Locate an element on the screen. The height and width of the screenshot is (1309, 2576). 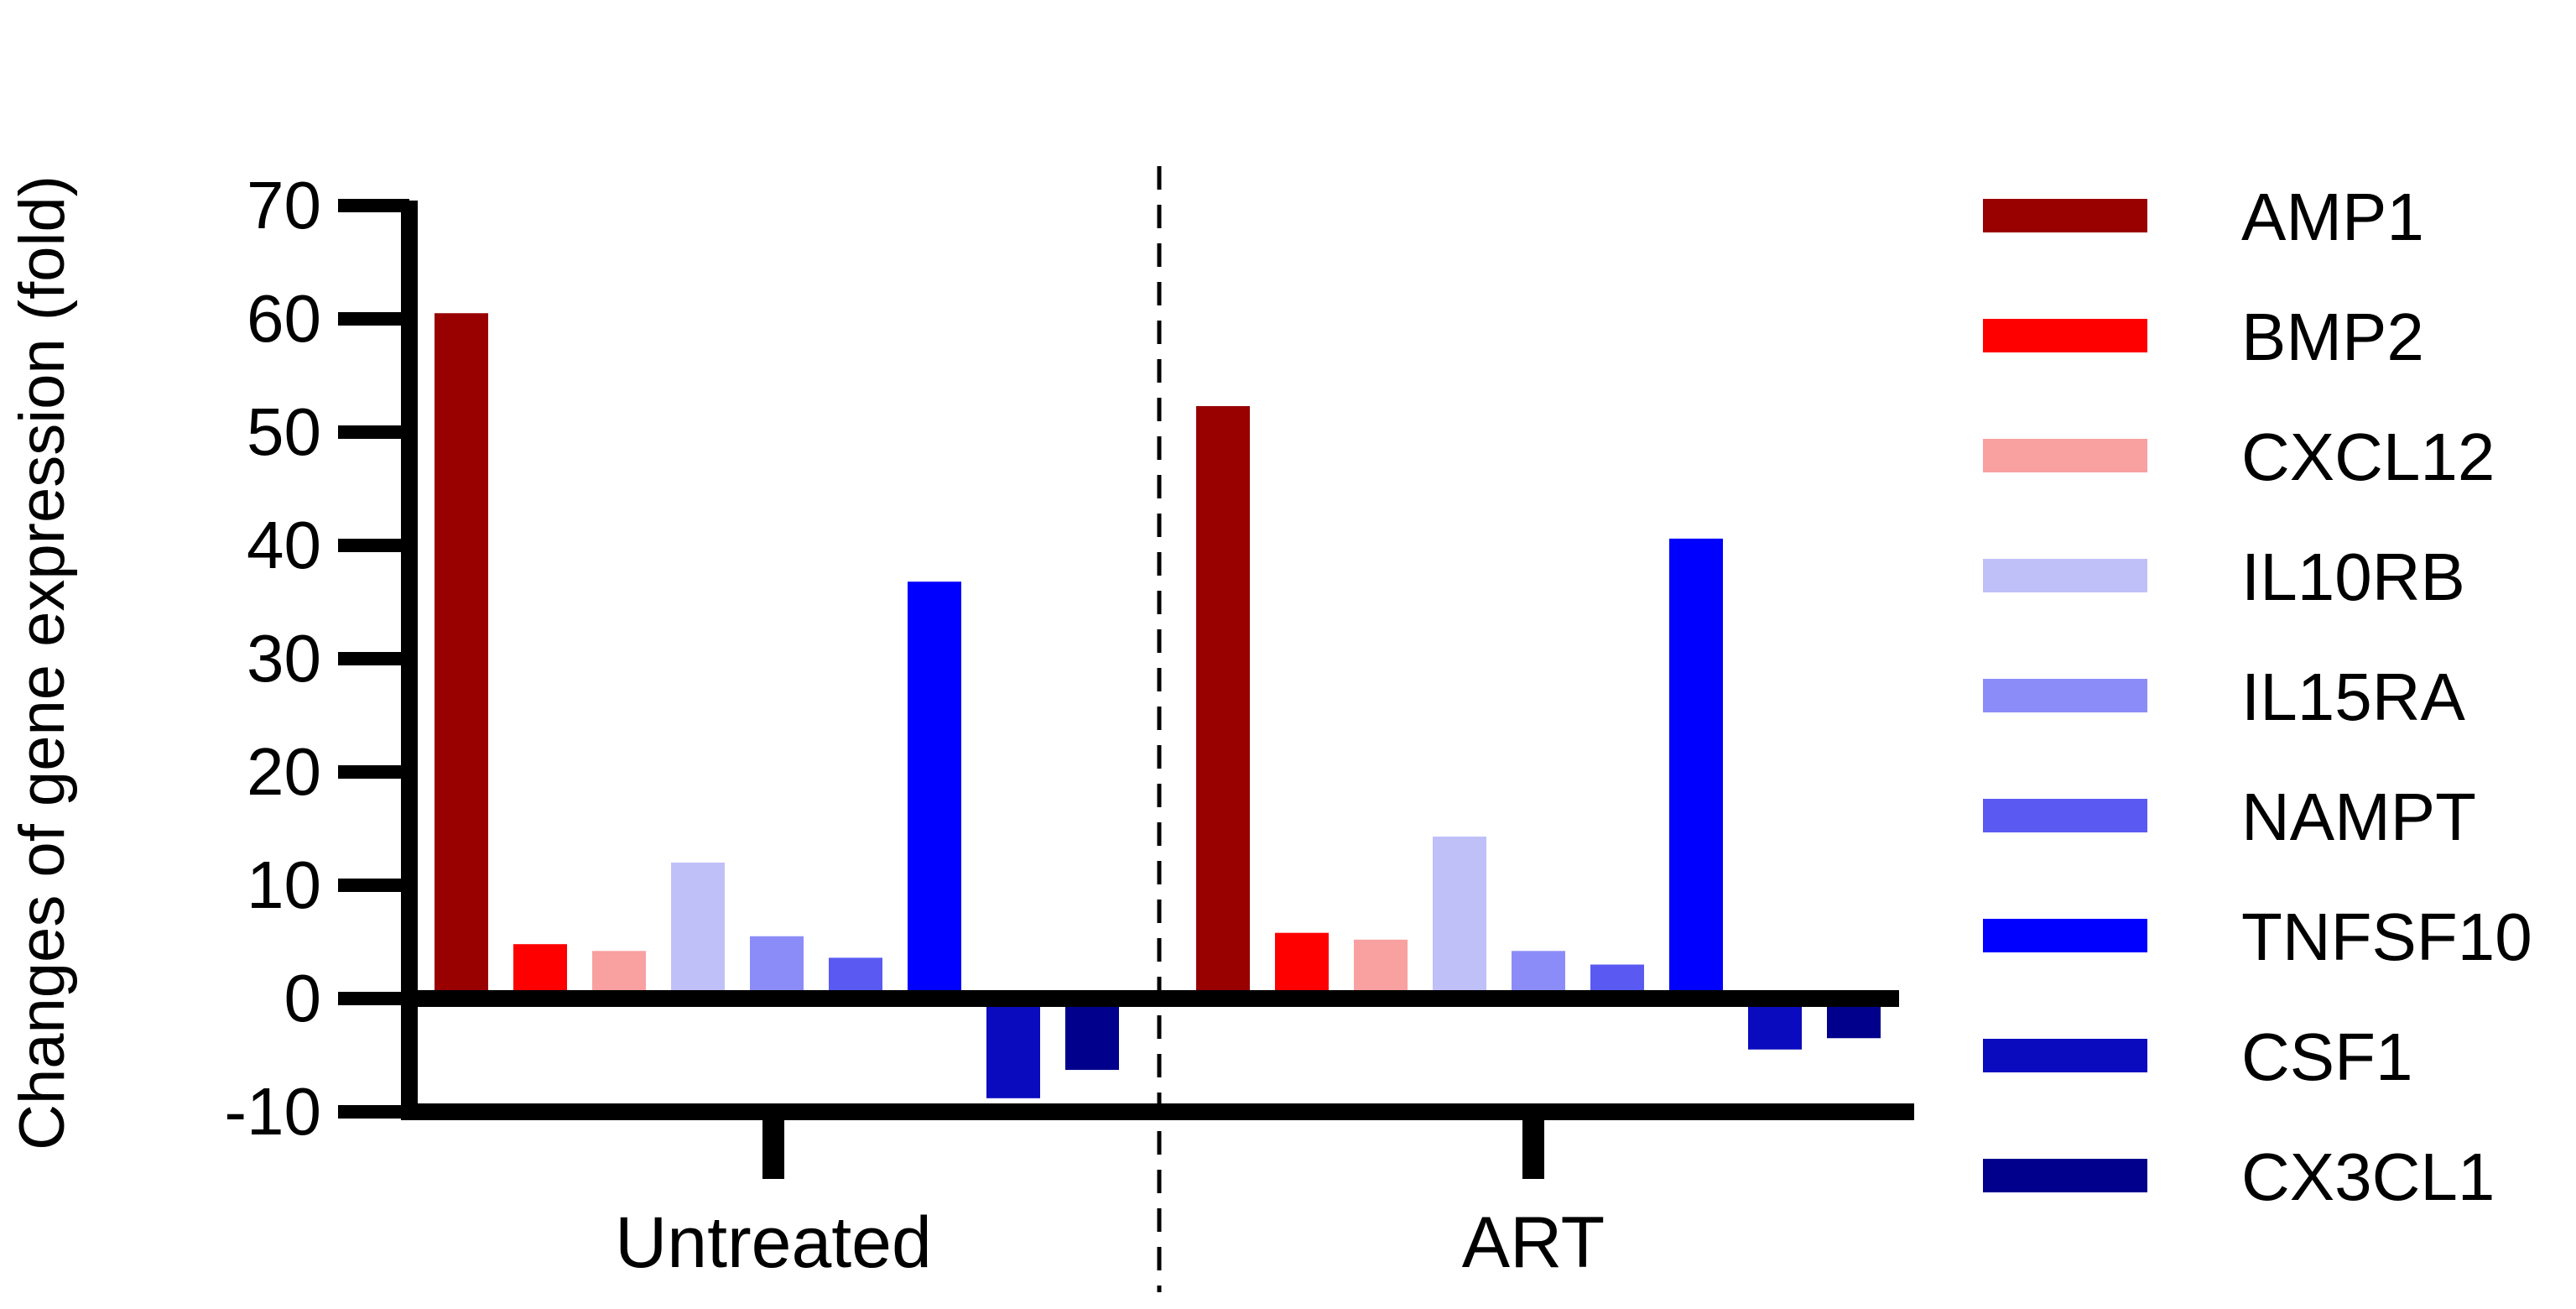
y-tick-label: 50 is located at coordinates (284, 432).